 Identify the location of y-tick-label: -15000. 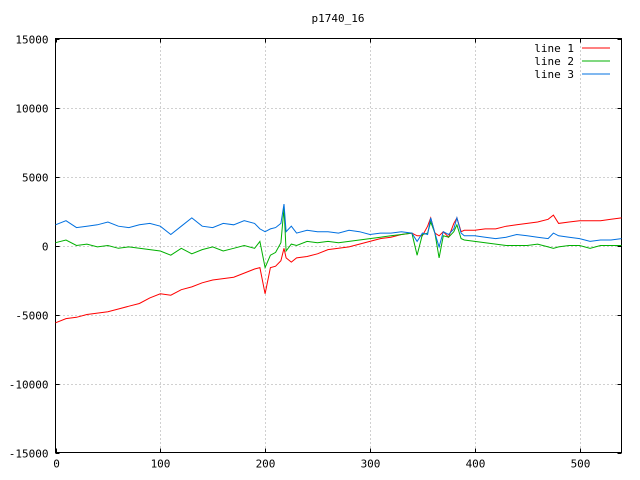
(29, 454).